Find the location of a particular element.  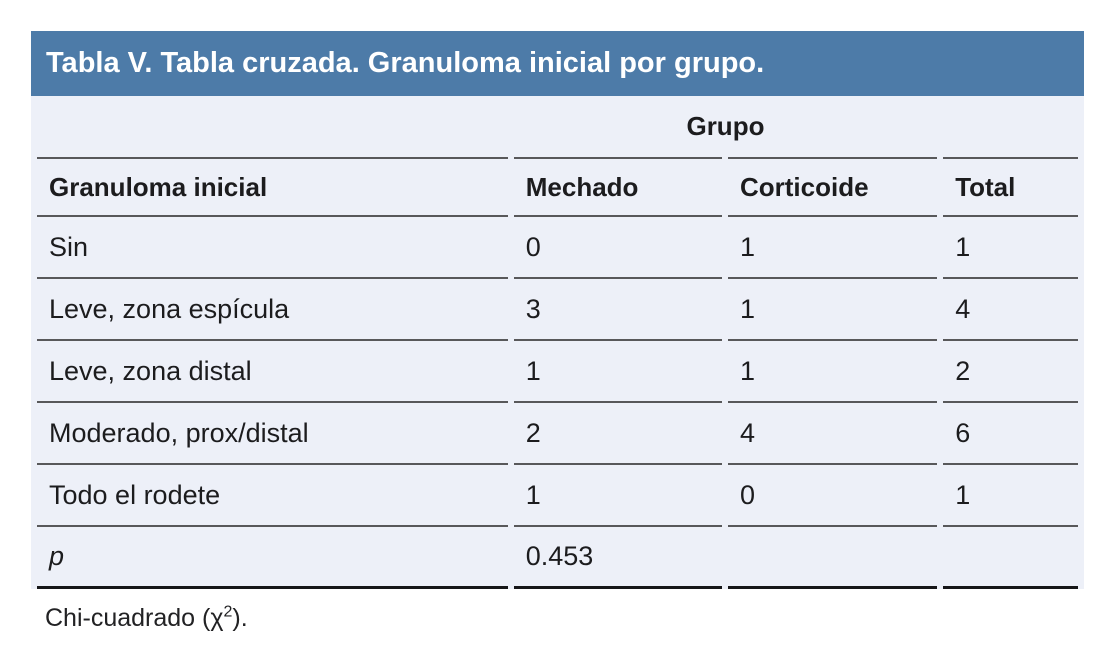

row-label: Sin is located at coordinates (272, 246).